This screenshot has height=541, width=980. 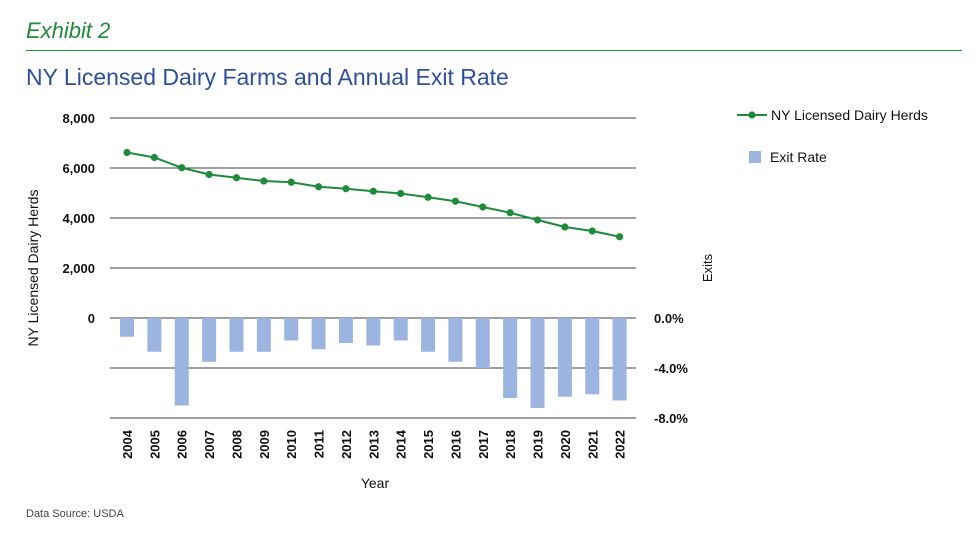 I want to click on exhibit-label: Exhibit 2, so click(x=68, y=30).